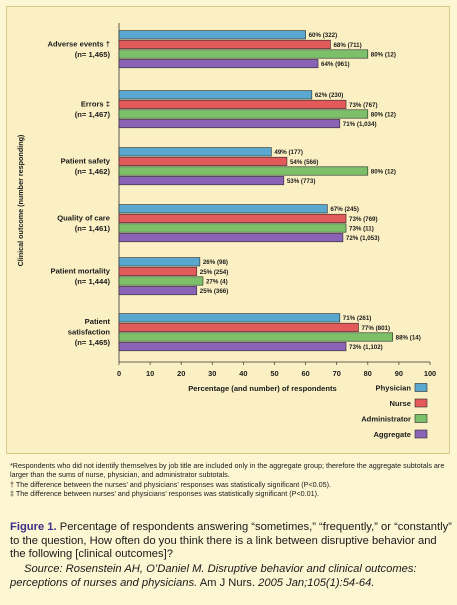 This screenshot has width=457, height=605. What do you see at coordinates (214, 272) in the screenshot?
I see `bar-value-label: 25% (254)` at bounding box center [214, 272].